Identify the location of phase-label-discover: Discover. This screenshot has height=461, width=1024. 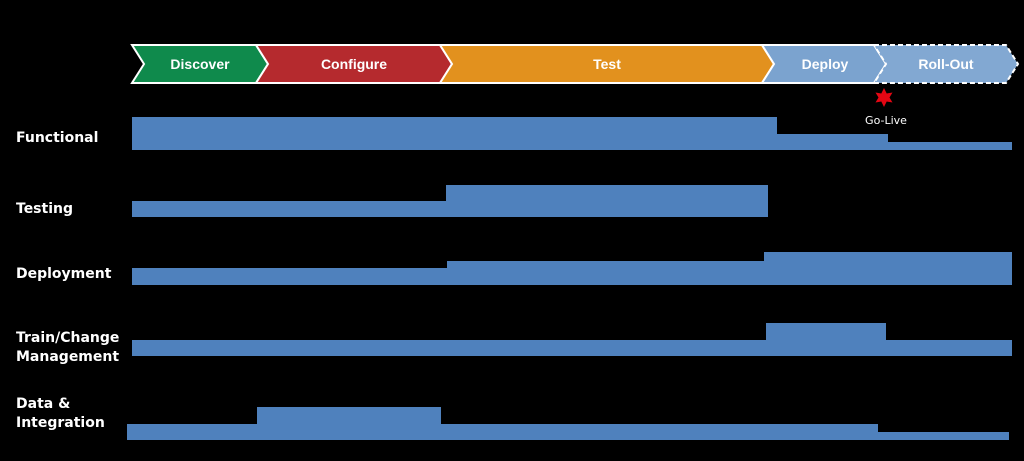
(200, 64).